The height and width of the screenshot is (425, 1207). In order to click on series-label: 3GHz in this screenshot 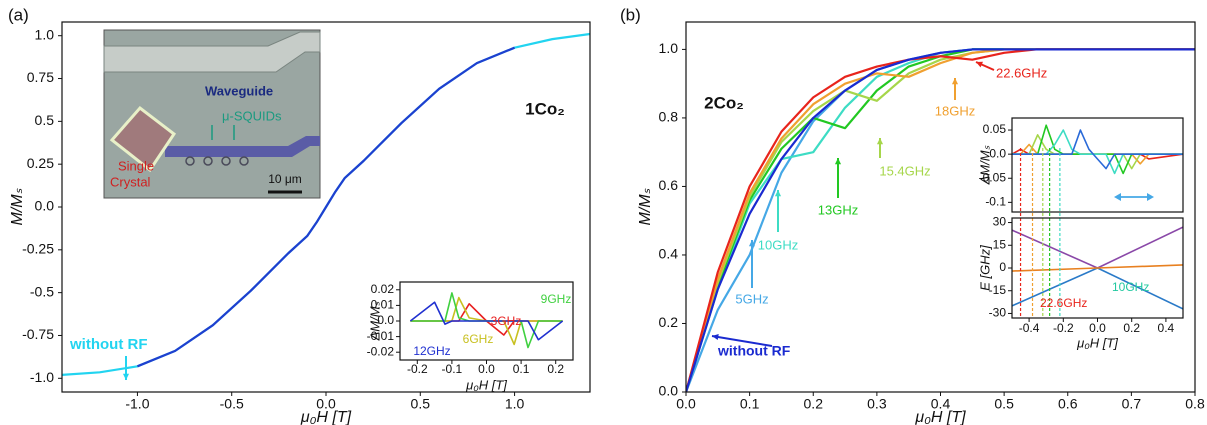, I will do `click(506, 321)`.